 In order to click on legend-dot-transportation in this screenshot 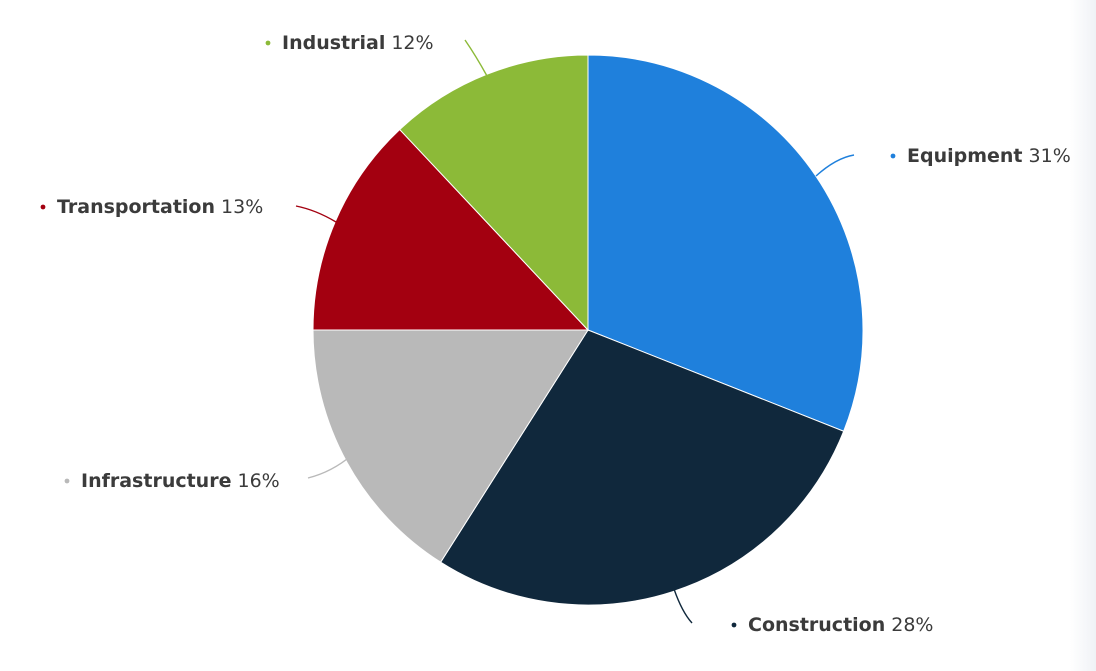, I will do `click(43, 207)`.